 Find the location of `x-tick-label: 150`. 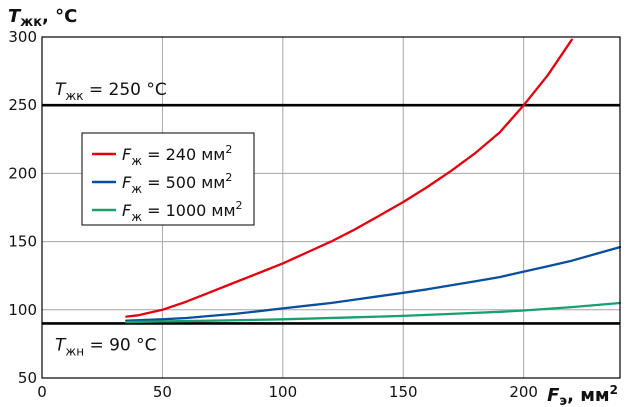

x-tick-label: 150 is located at coordinates (403, 392).